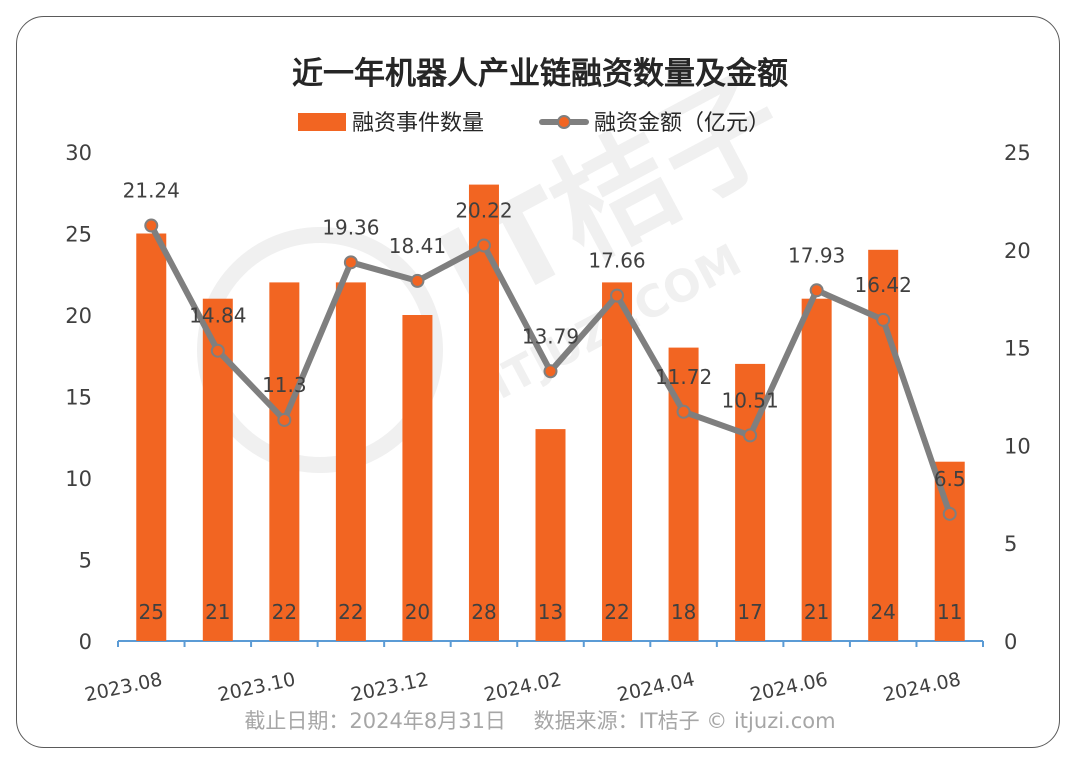  Describe the element at coordinates (522, 687) in the screenshot. I see `x-tick-label: 2024.02` at that location.